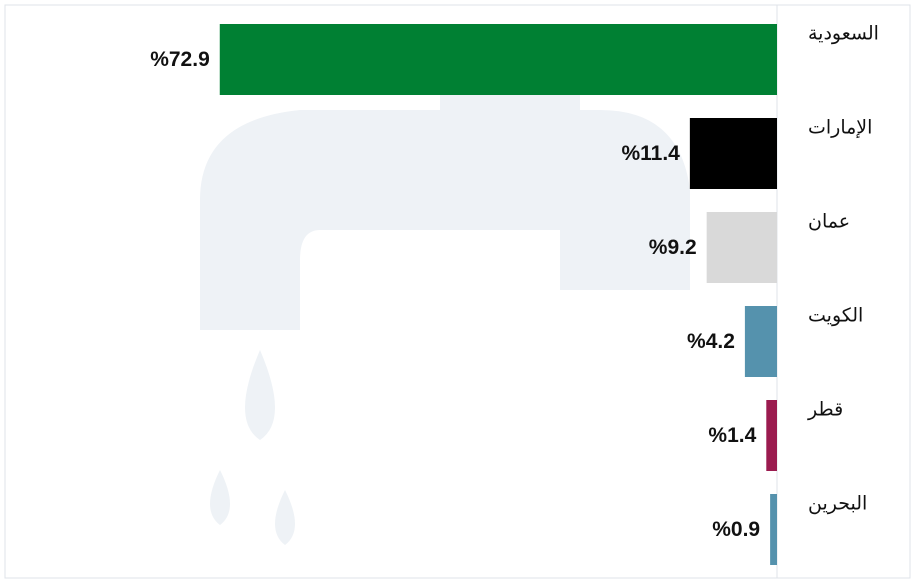 The image size is (914, 581). What do you see at coordinates (650, 153) in the screenshot?
I see `value-label: %11.4` at bounding box center [650, 153].